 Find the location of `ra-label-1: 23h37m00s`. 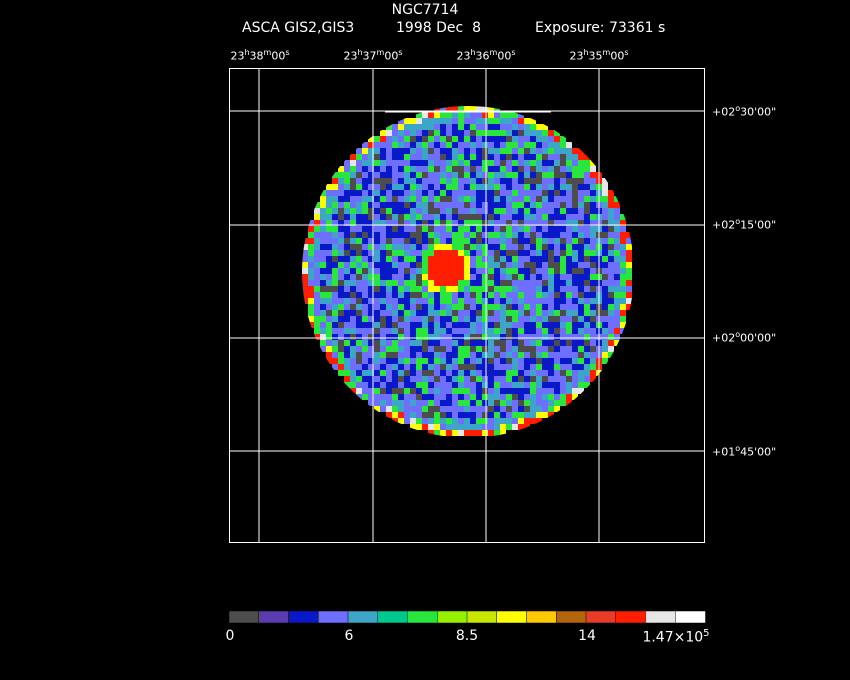

ra-label-1: 23h37m00s is located at coordinates (373, 55).